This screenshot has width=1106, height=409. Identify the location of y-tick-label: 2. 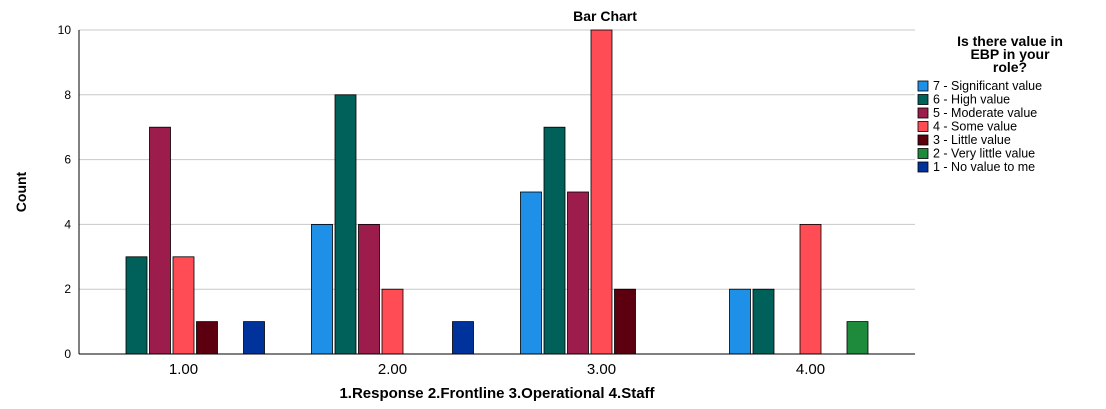
(67, 289).